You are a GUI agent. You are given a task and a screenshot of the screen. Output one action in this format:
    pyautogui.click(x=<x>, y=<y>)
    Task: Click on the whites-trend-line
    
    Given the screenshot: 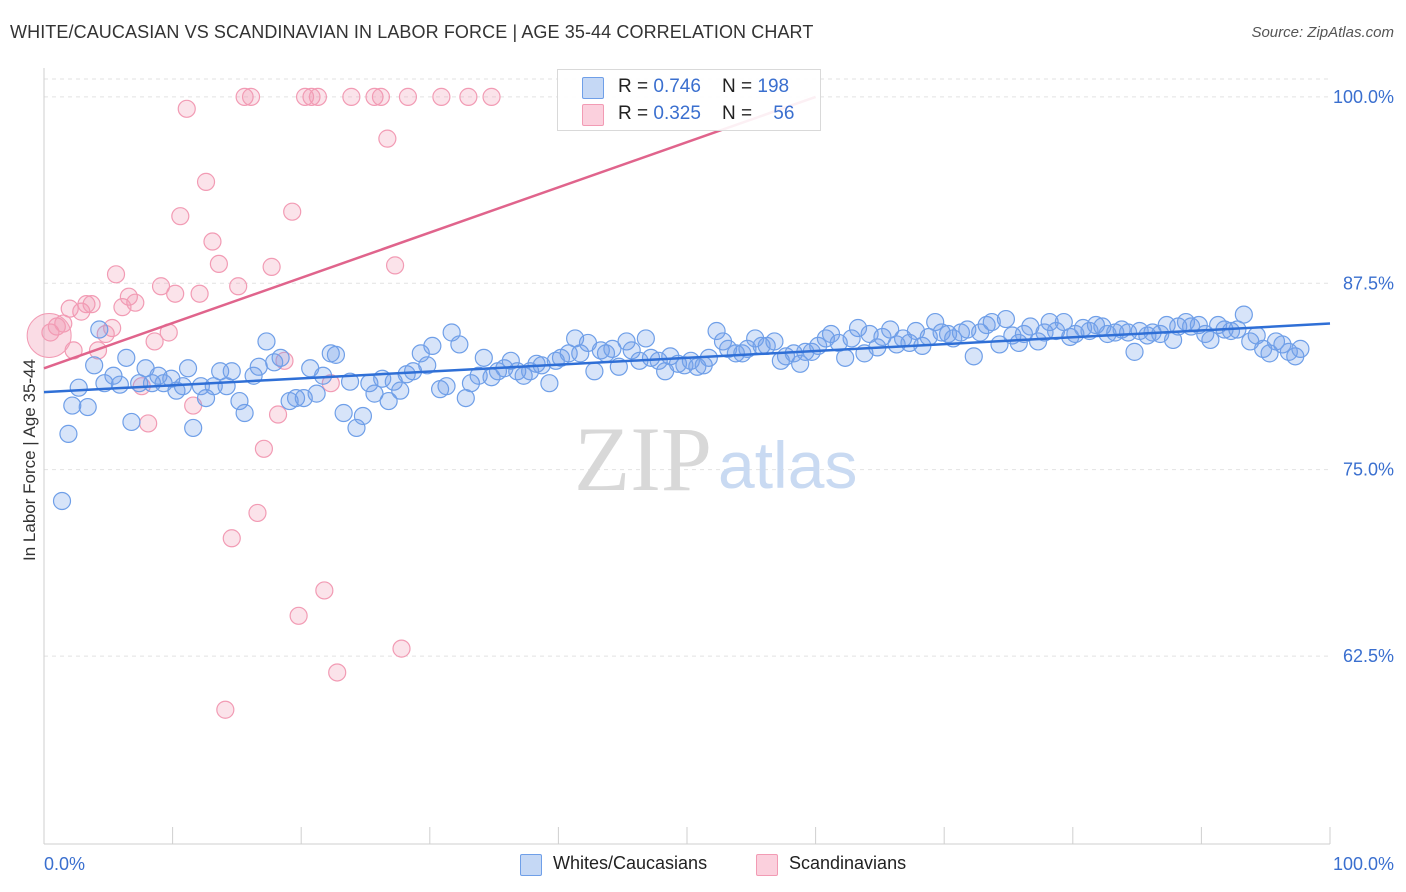 What is the action you would take?
    pyautogui.click(x=687, y=358)
    